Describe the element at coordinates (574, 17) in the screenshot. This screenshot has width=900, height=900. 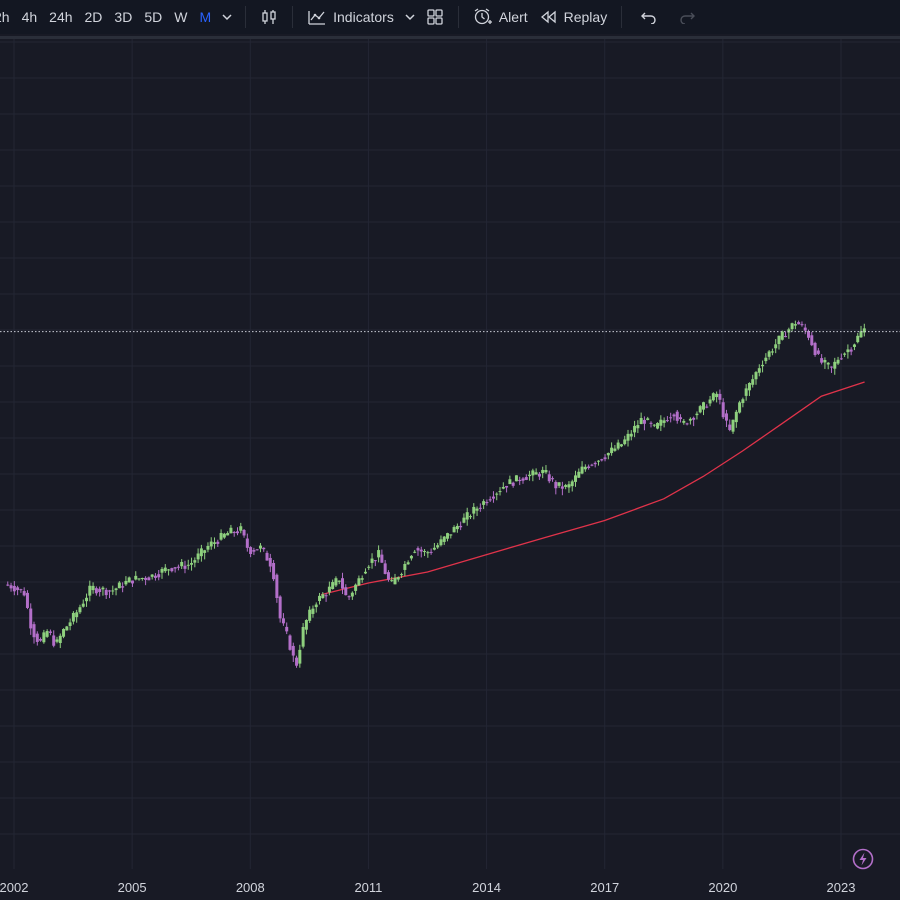
I see `replay-button: Replay` at that location.